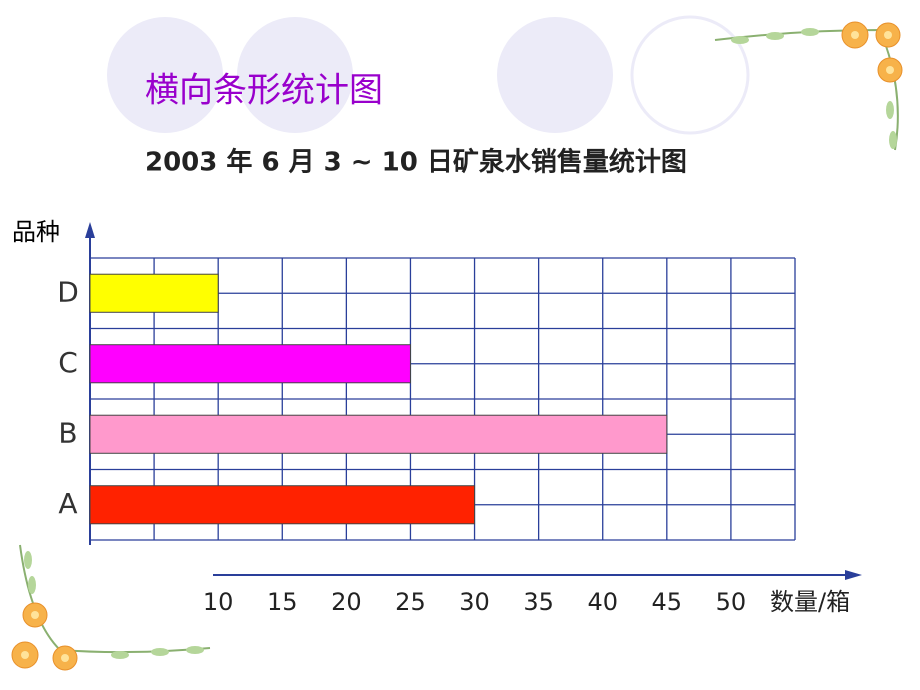  Describe the element at coordinates (264, 91) in the screenshot. I see `chart-title: 横向条形统计图` at that location.